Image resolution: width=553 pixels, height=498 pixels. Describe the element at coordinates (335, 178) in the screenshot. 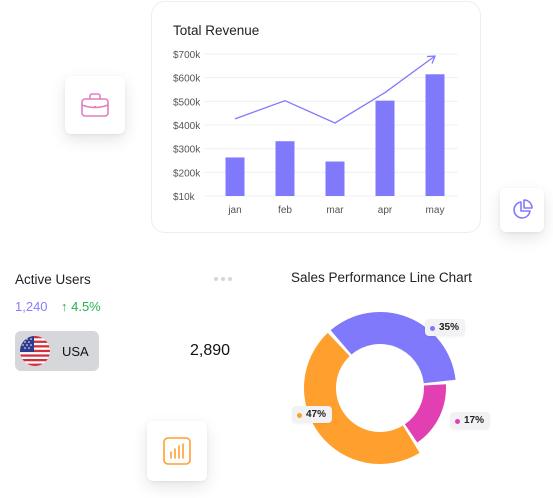

I see `revenue-bar-mar` at that location.